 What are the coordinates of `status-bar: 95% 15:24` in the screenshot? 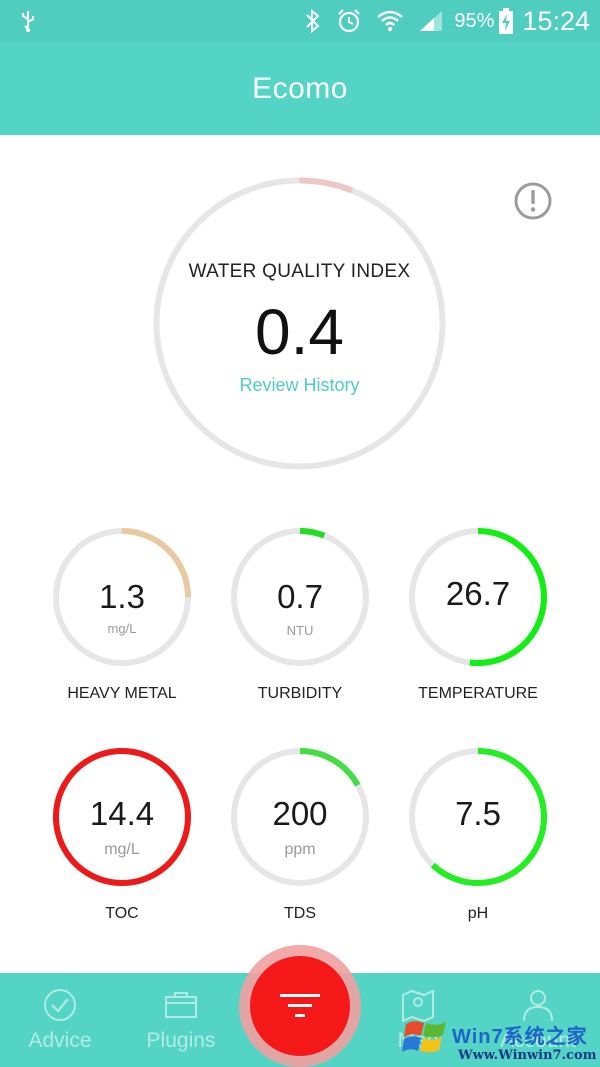 It's located at (300, 21).